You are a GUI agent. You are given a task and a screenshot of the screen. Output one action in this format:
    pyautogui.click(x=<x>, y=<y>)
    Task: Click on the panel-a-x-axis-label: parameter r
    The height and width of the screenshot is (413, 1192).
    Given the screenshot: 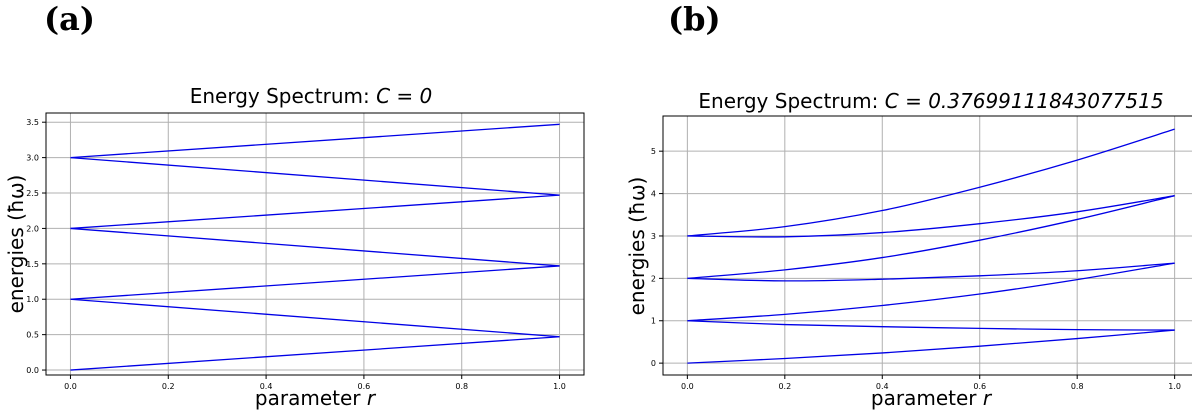 What is the action you would take?
    pyautogui.click(x=316, y=398)
    